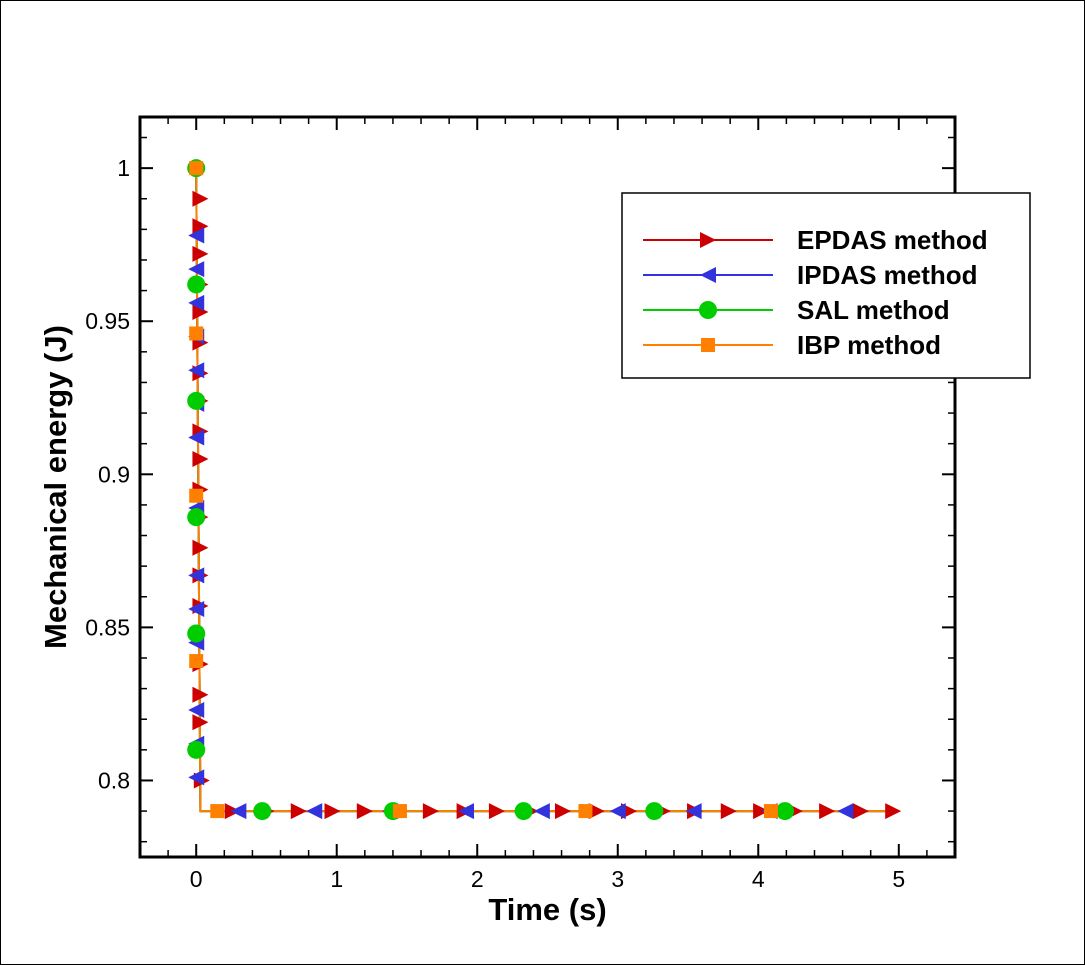 This screenshot has height=965, width=1085. Describe the element at coordinates (336, 879) in the screenshot. I see `x-tick-label: 1` at that location.